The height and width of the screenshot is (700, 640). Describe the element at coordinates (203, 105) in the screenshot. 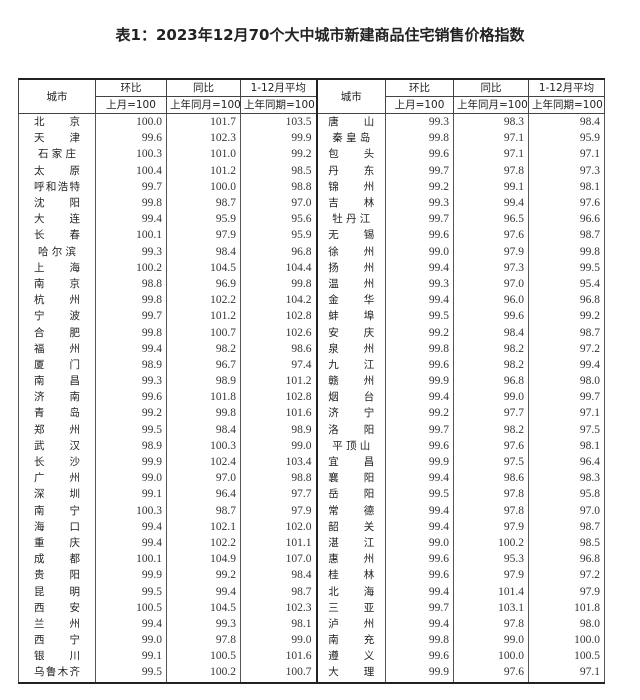

I see `header-yoy-base-left: 上年同月=100` at that location.